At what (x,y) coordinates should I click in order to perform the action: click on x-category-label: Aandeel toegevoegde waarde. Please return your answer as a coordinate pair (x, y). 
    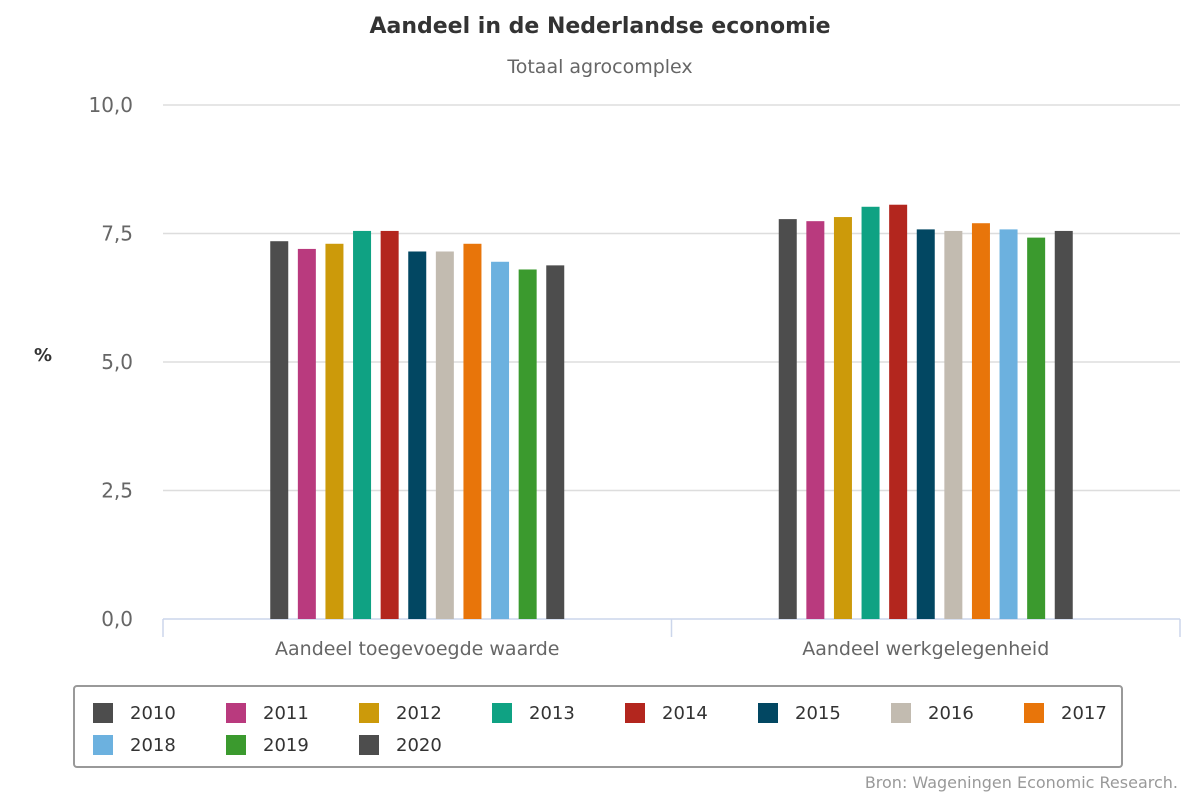
    Looking at the image, I should click on (417, 649).